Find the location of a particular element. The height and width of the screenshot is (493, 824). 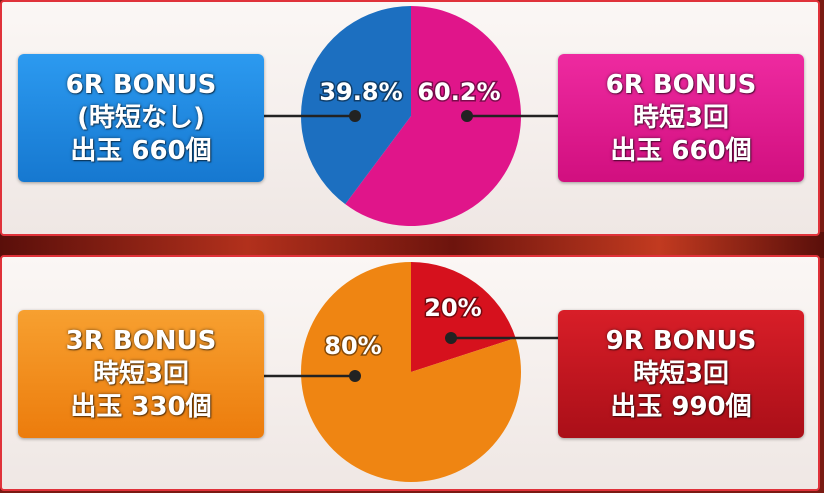

box-line-3: 出玉 990個 is located at coordinates (681, 406).